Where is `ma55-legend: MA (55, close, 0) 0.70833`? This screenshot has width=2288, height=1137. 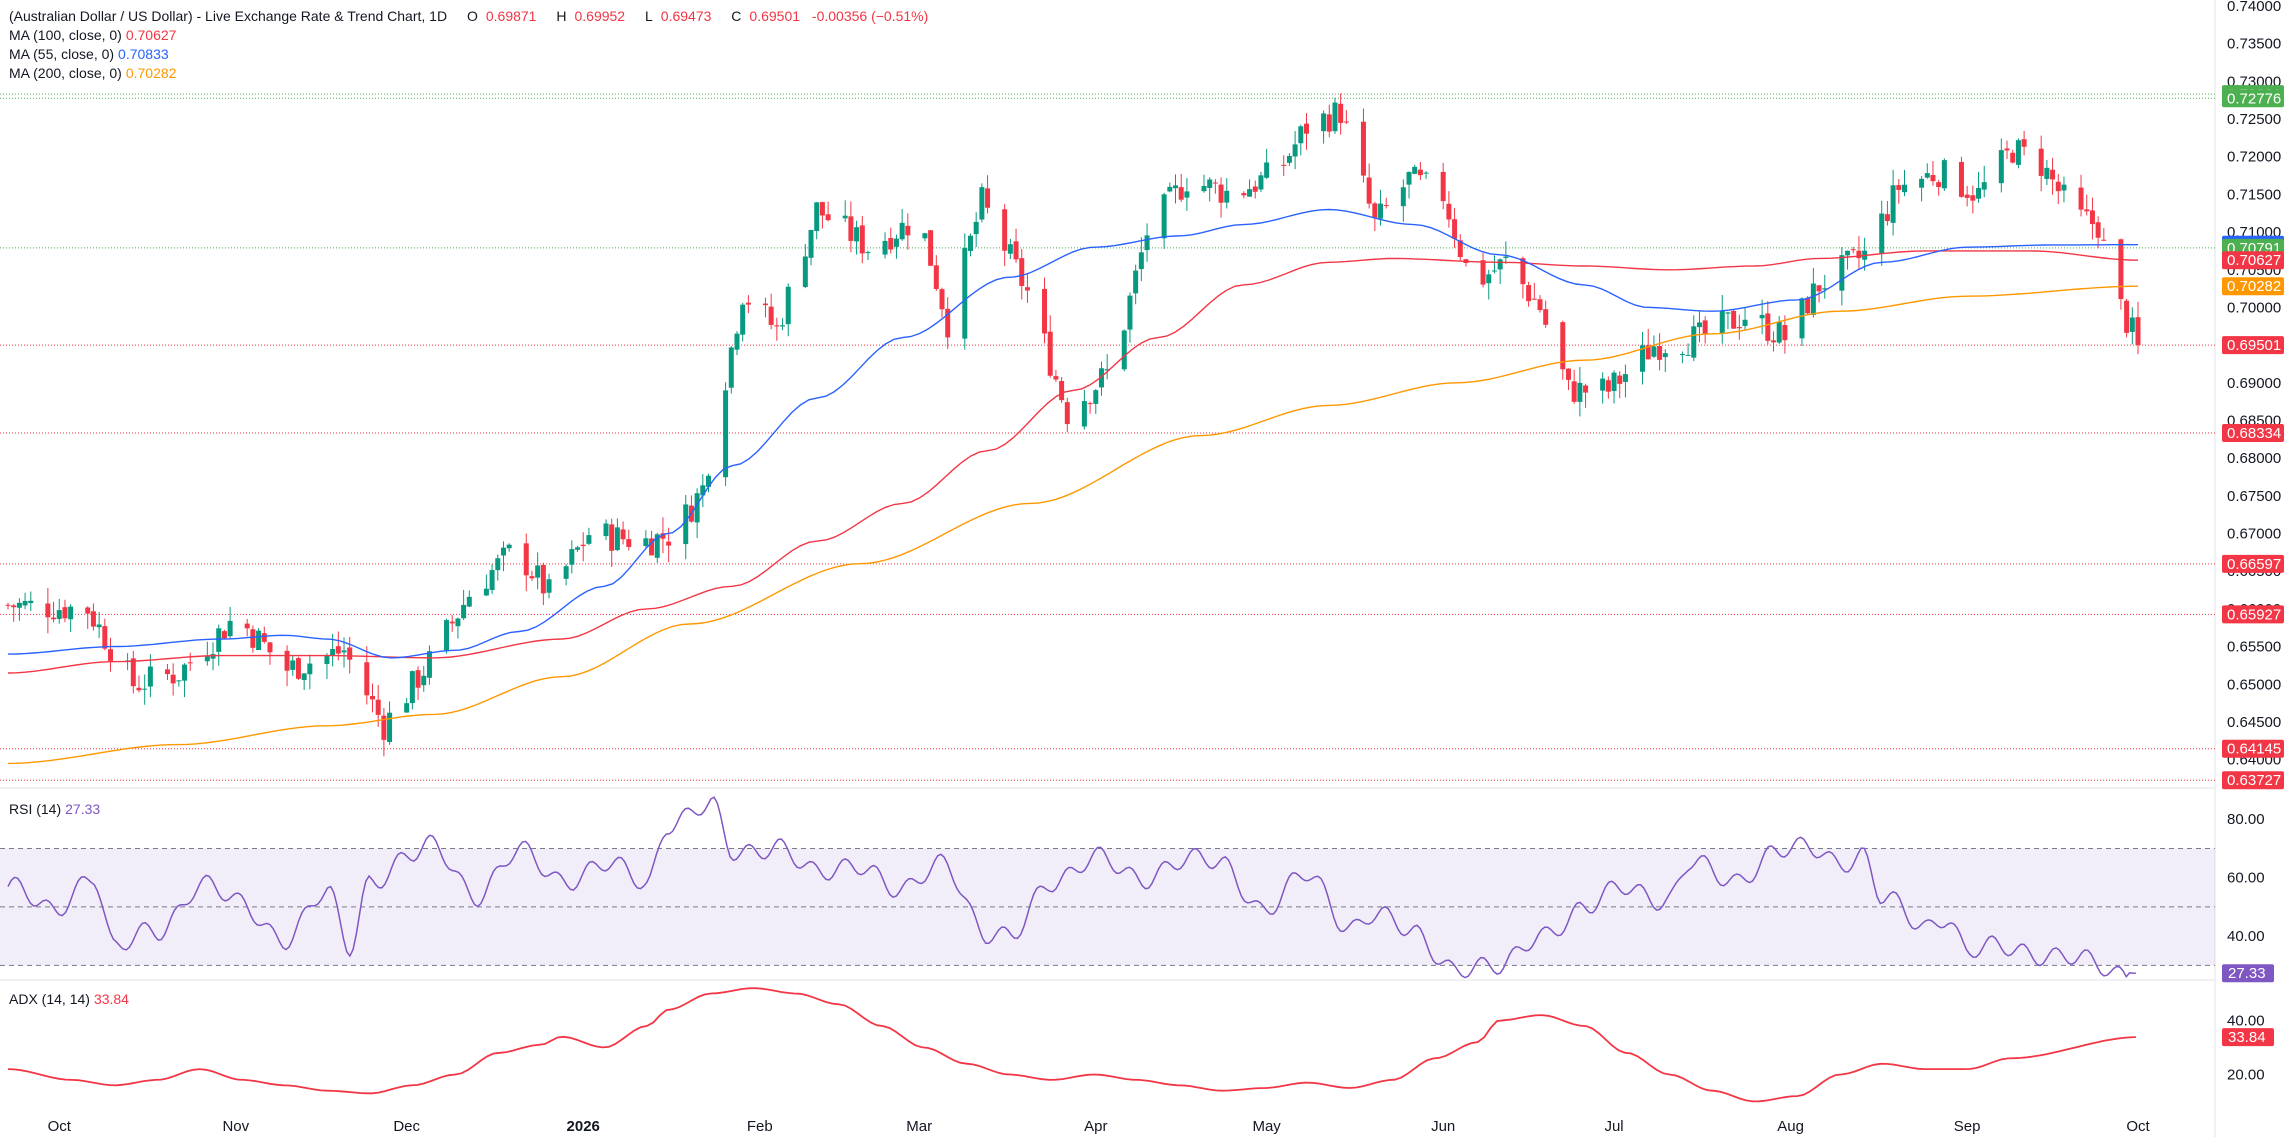
ma55-legend: MA (55, close, 0) 0.70833 is located at coordinates (89, 54).